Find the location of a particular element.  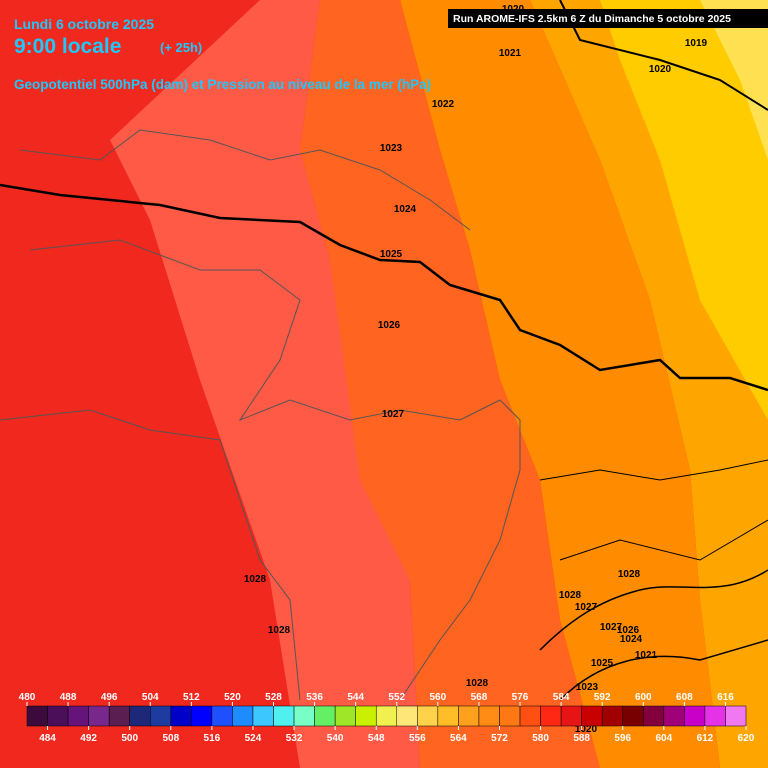

colorbar-label: 532 is located at coordinates (294, 738).